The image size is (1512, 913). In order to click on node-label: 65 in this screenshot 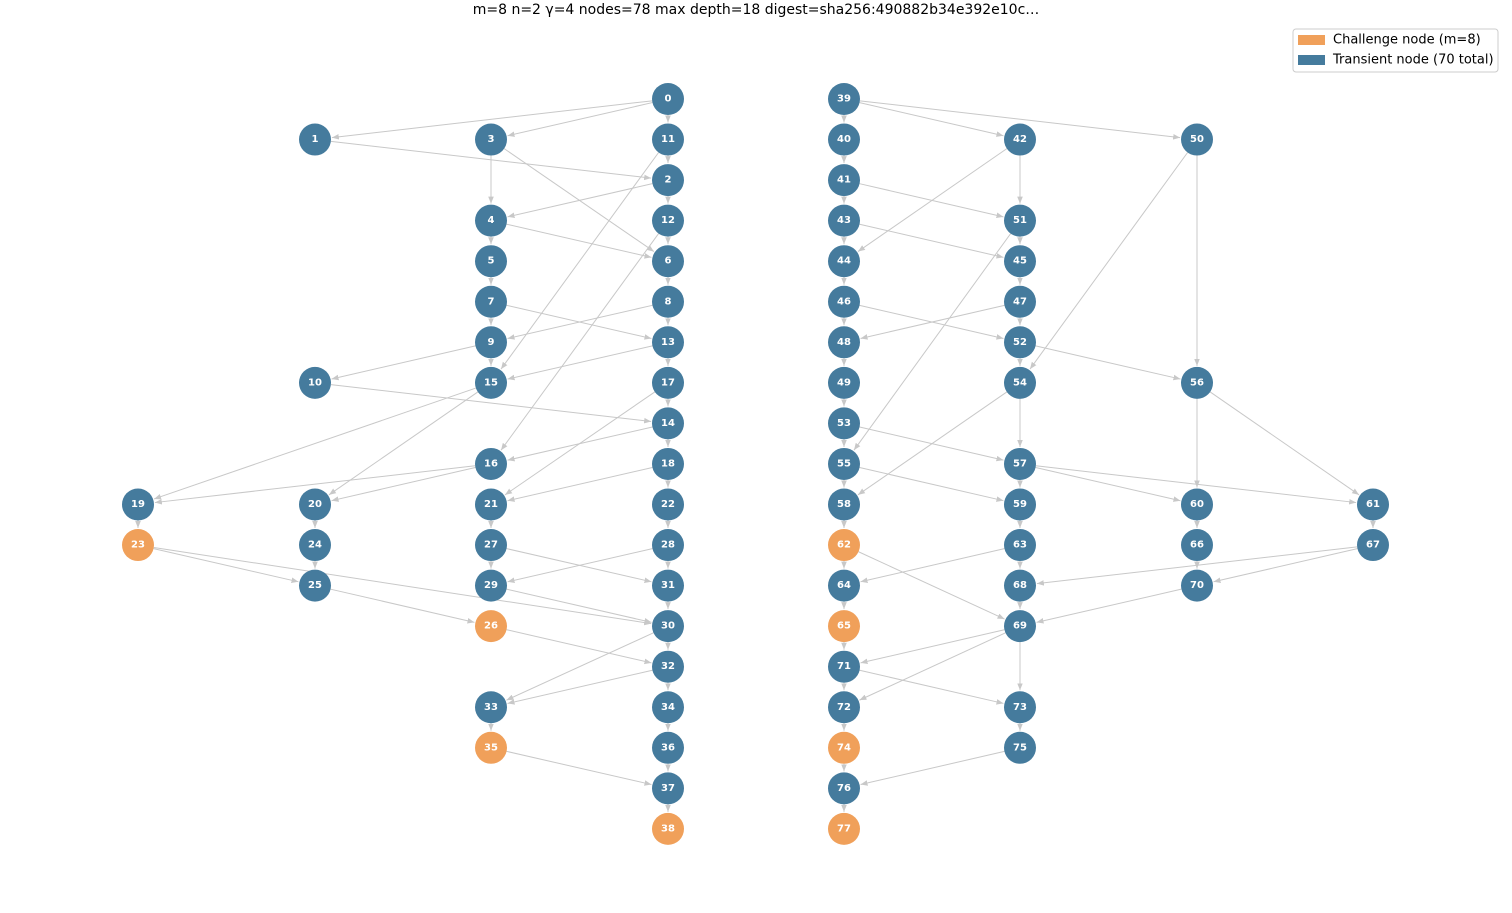, I will do `click(844, 626)`.